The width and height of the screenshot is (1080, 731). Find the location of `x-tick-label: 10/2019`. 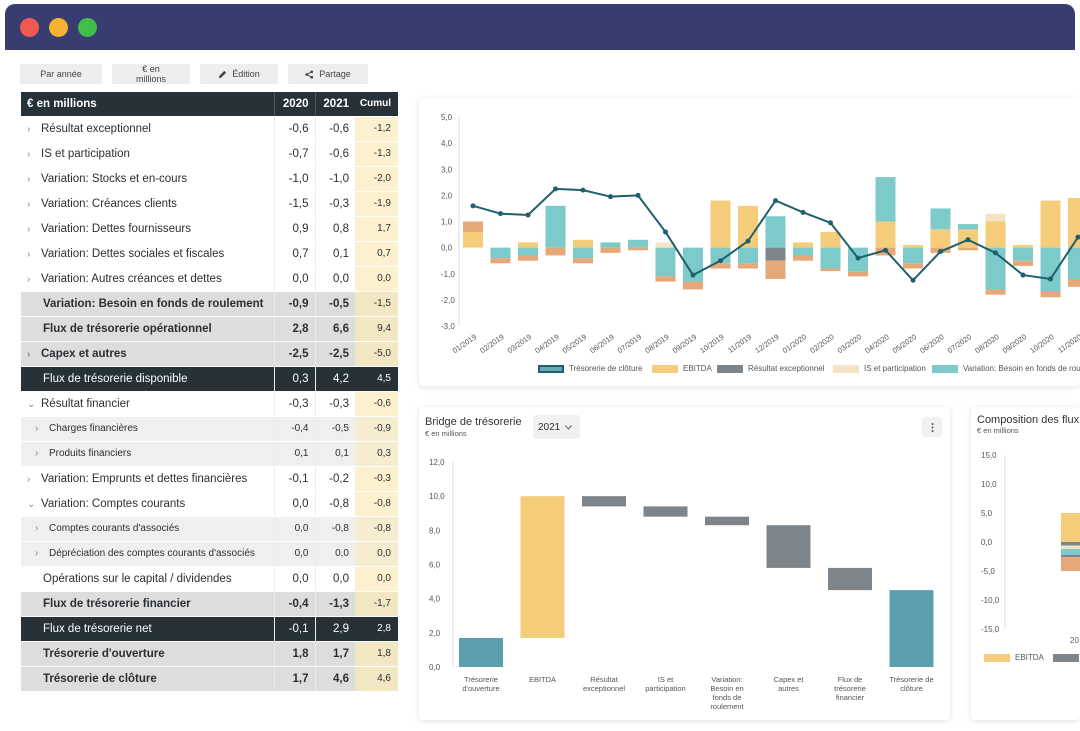

x-tick-label: 10/2019 is located at coordinates (711, 343).